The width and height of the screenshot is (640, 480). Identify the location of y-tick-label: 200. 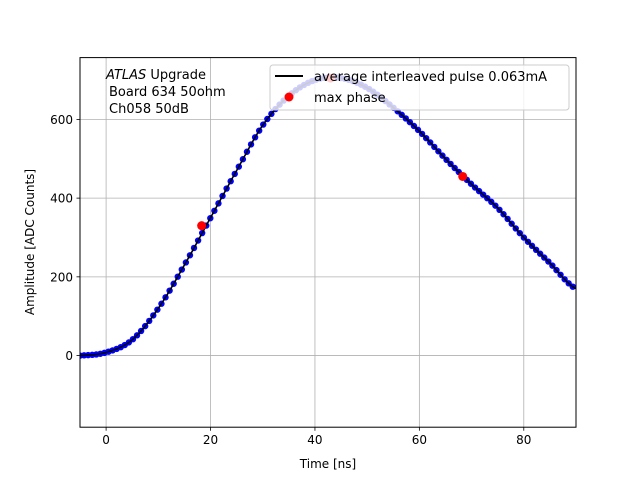
(61, 277).